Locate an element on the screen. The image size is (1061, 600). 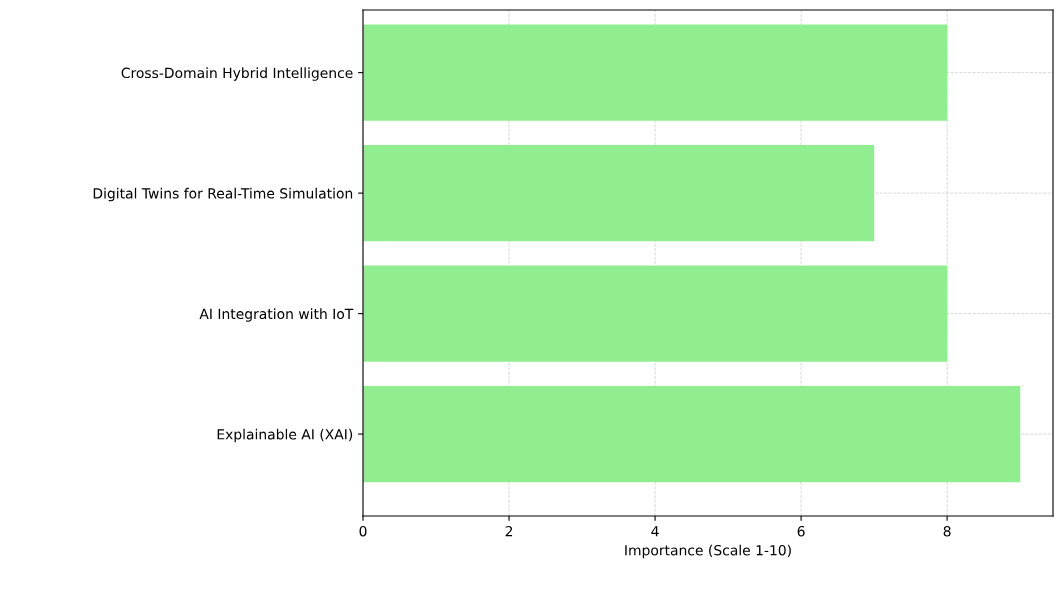
y-tick-label: AI Integration with IoT is located at coordinates (276, 315).